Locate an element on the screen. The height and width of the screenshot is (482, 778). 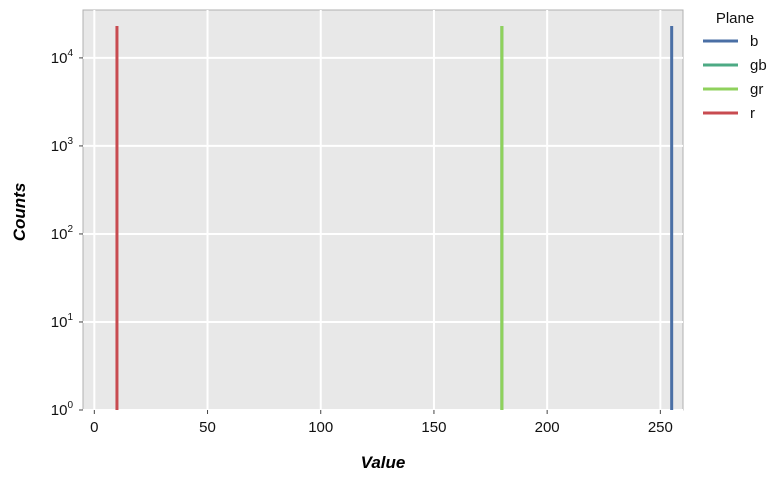
y-axis-title: Counts is located at coordinates (19, 212).